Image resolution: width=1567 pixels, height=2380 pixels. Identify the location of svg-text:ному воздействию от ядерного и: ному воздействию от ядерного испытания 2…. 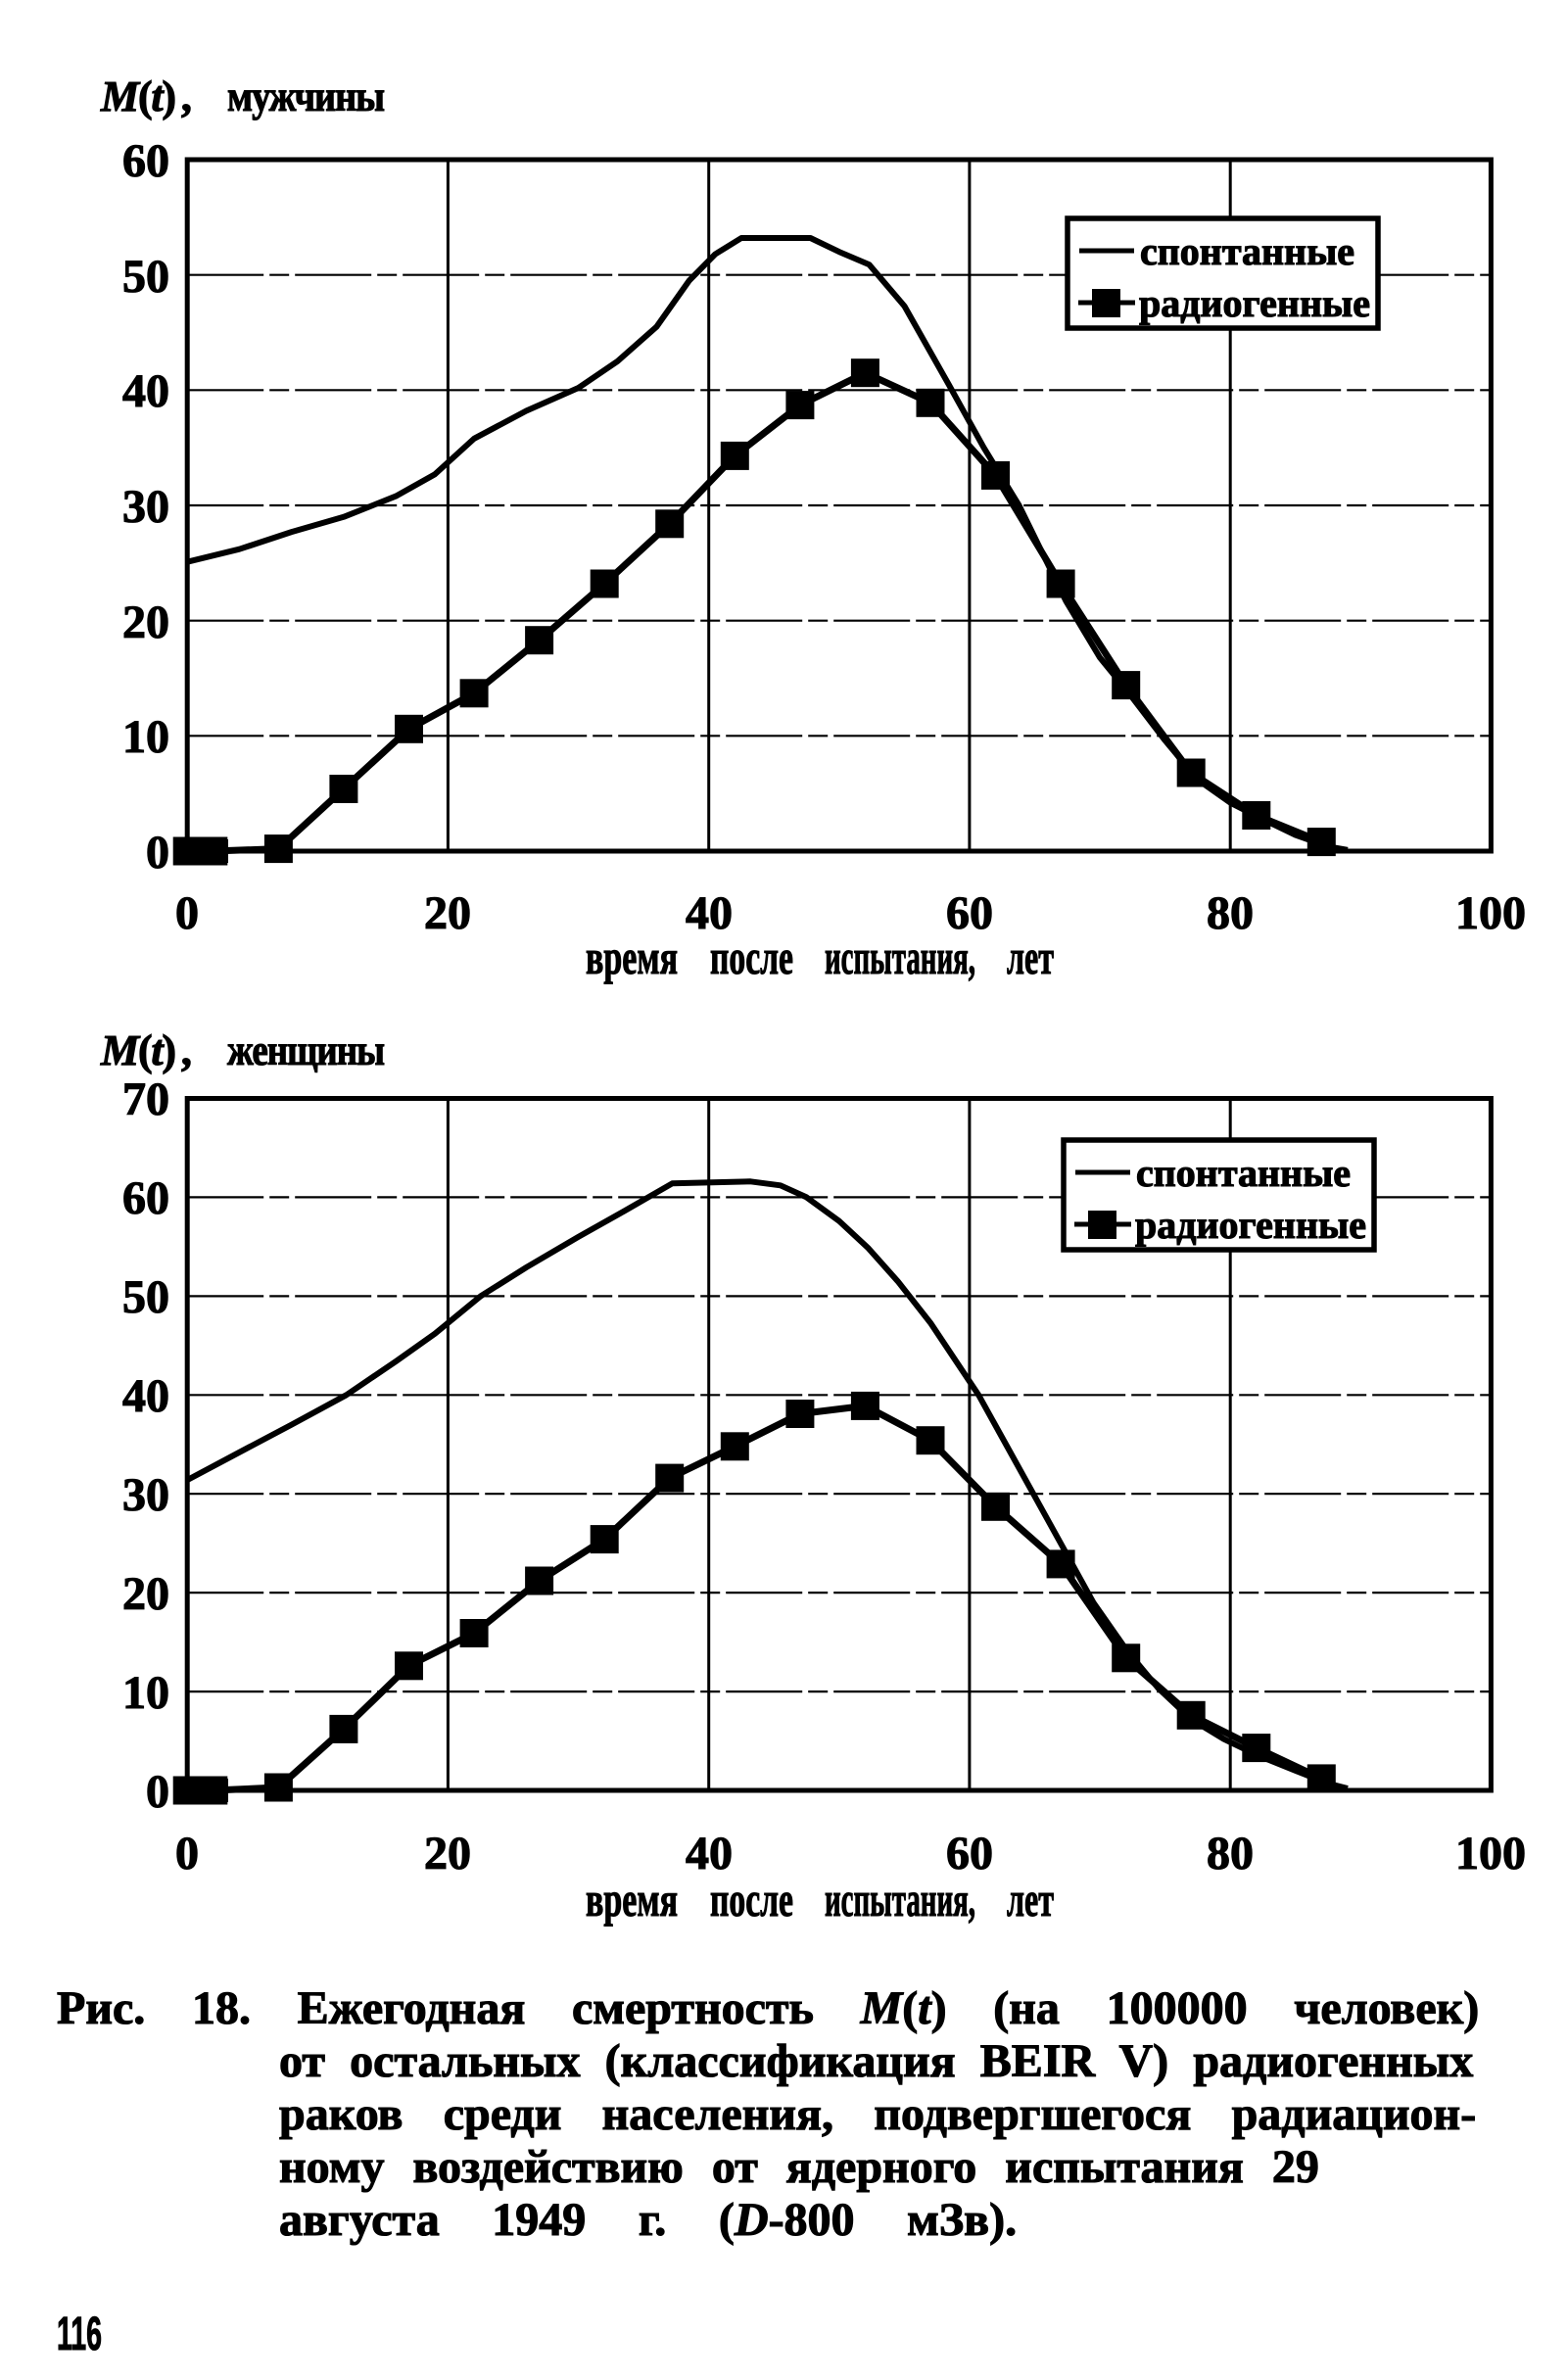
(799, 2167).